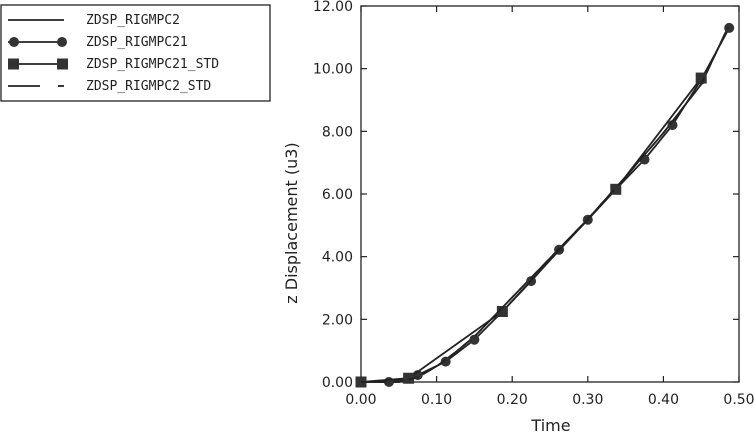 The image size is (754, 436). Describe the element at coordinates (291, 222) in the screenshot. I see `y-axis-title: z Displacement (u3)` at that location.